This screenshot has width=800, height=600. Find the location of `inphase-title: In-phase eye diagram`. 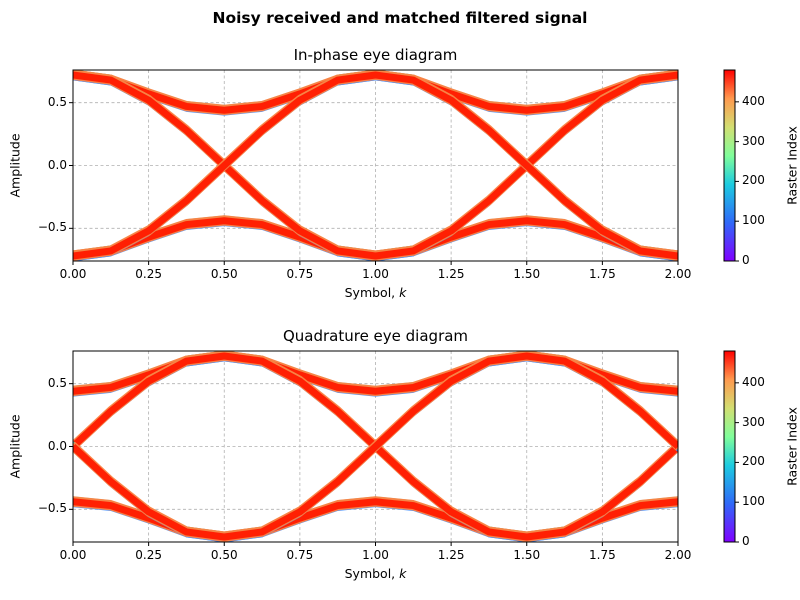

inphase-title: In-phase eye diagram is located at coordinates (375, 55).